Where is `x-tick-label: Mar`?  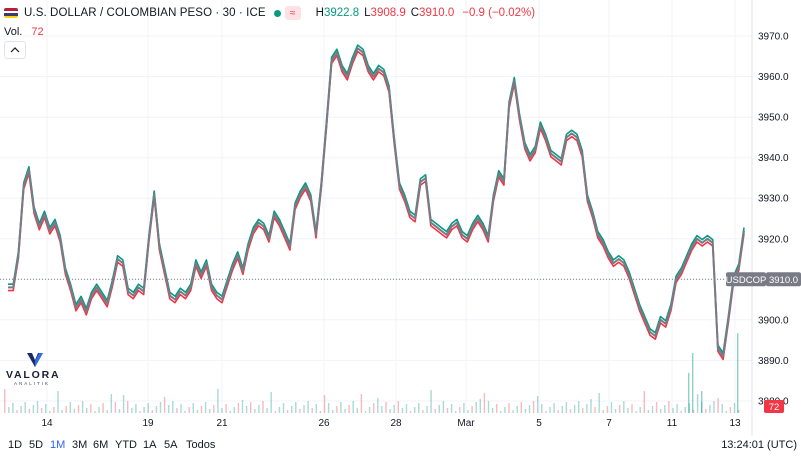 x-tick-label: Mar is located at coordinates (466, 423).